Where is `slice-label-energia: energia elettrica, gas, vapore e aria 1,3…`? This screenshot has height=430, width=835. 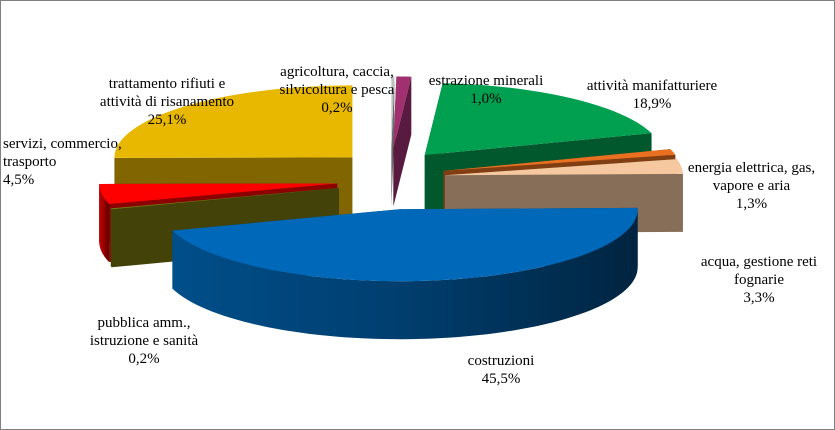 slice-label-energia: energia elettrica, gas, vapore e aria 1,3… is located at coordinates (751, 186).